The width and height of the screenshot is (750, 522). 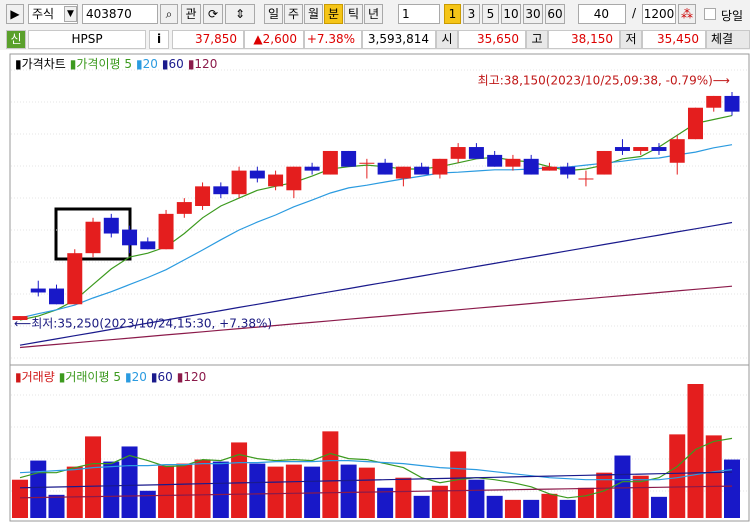 What do you see at coordinates (490, 14) in the screenshot?
I see `interval-button: 5` at bounding box center [490, 14].